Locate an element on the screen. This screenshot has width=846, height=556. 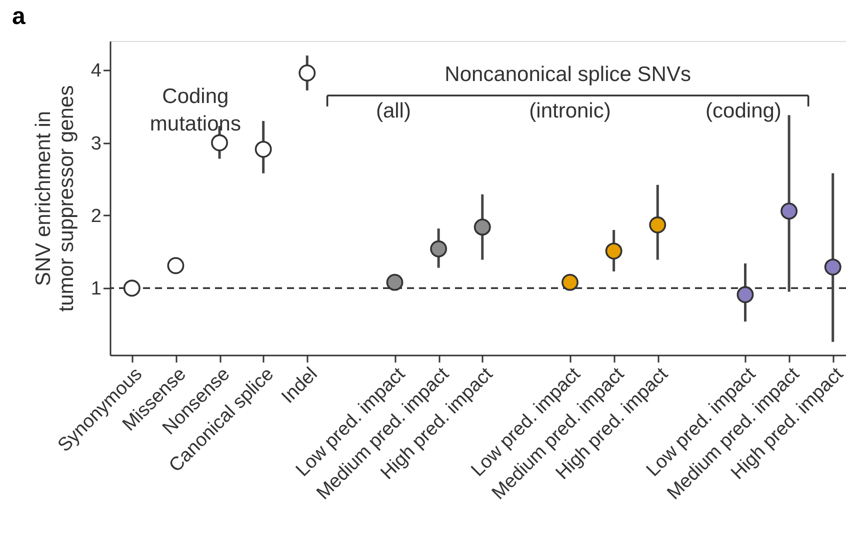
annotation: (all) is located at coordinates (393, 111).